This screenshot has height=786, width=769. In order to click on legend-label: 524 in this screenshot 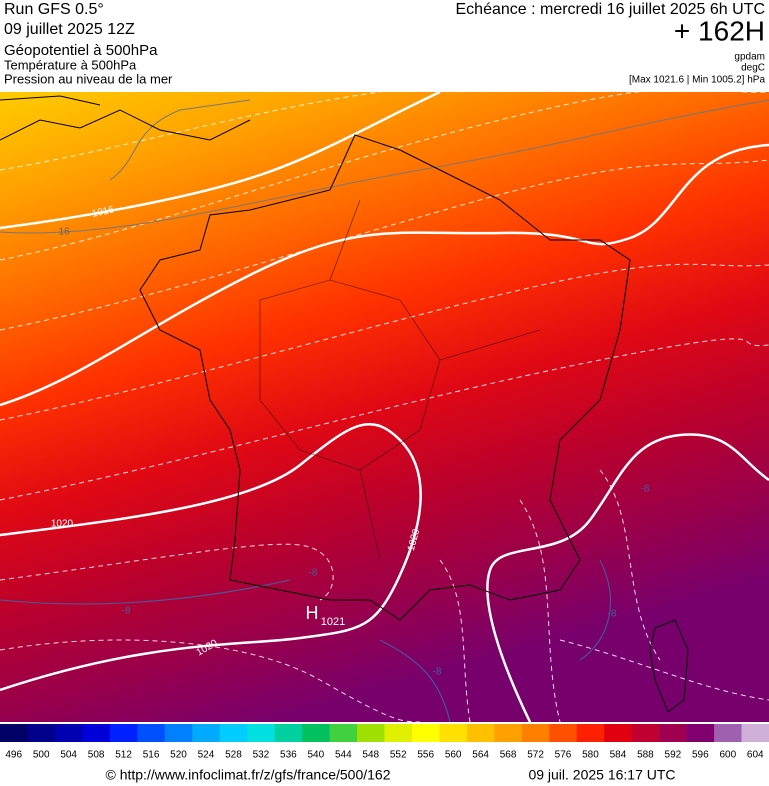, I will do `click(206, 755)`.